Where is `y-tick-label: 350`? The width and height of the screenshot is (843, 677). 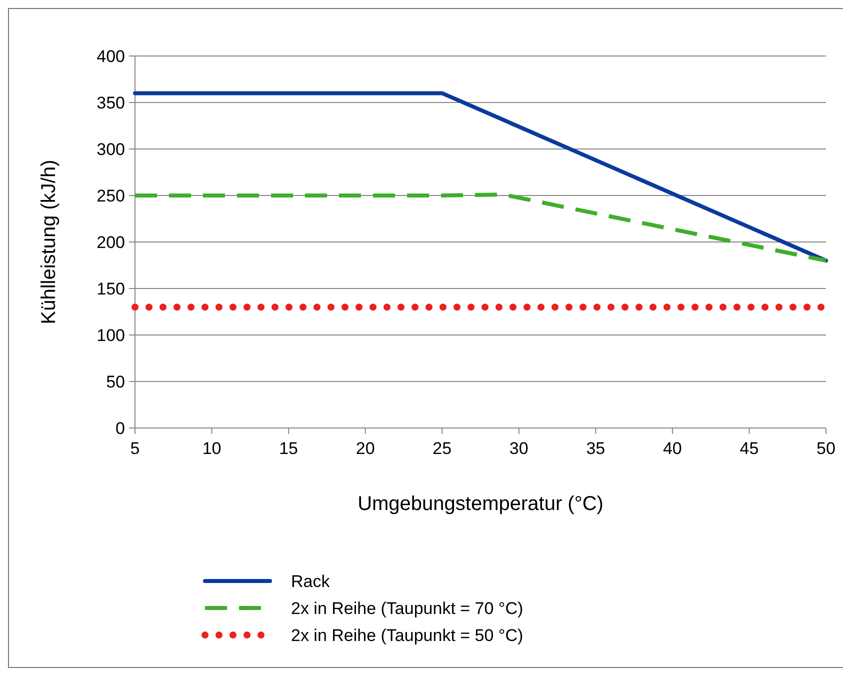
y-tick-label: 350 is located at coordinates (110, 102).